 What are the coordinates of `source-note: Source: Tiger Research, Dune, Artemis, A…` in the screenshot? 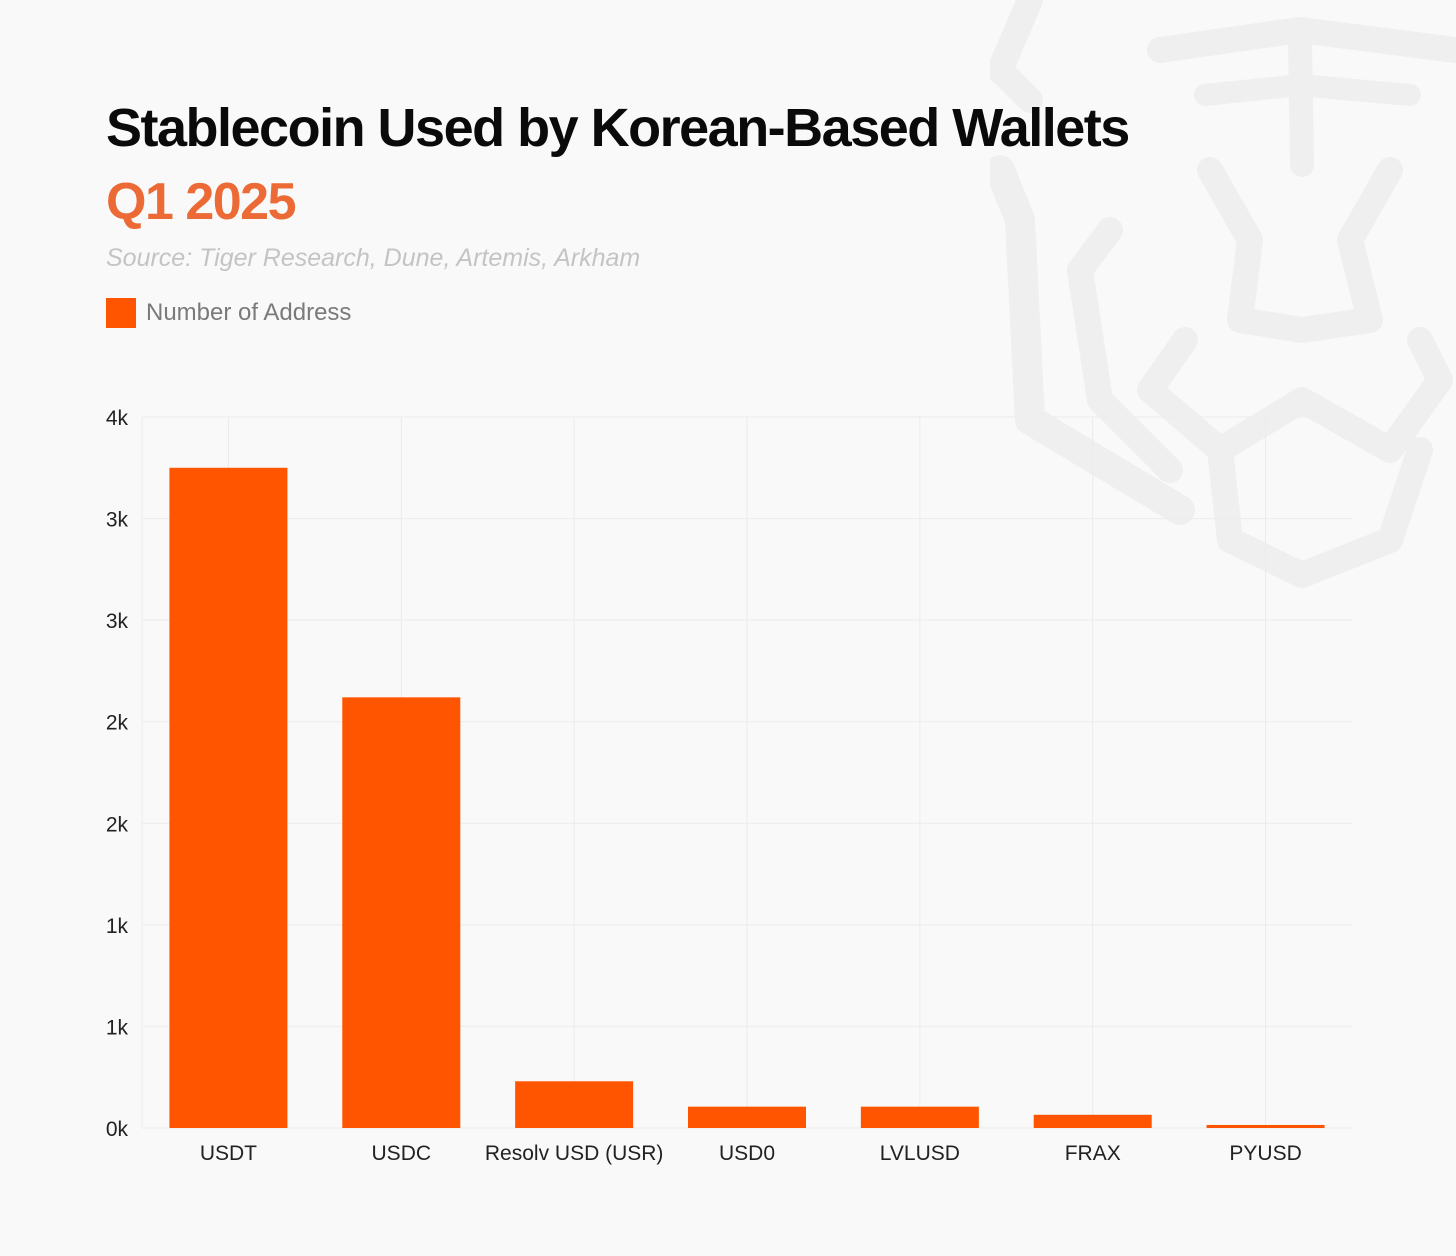 It's located at (373, 258).